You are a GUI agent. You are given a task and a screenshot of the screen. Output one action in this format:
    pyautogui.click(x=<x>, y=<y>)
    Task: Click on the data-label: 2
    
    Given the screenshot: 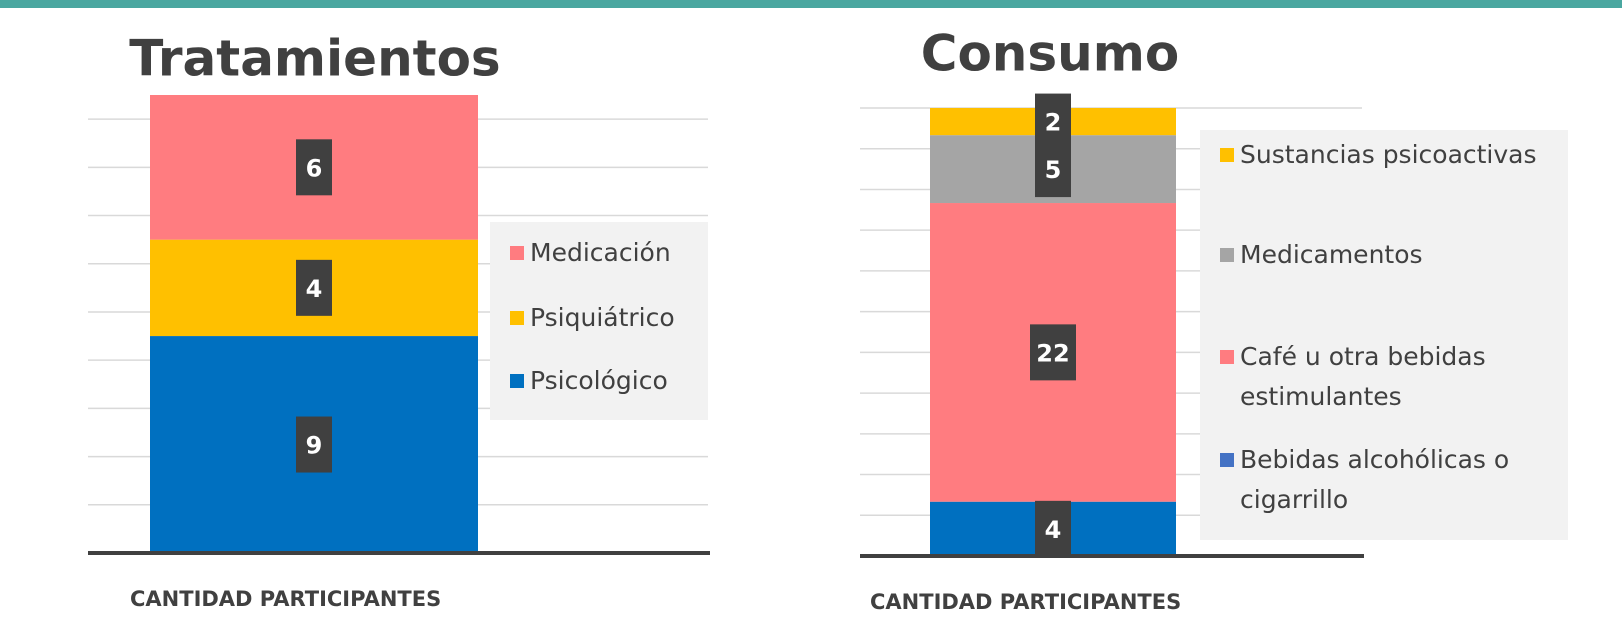 What is the action you would take?
    pyautogui.click(x=1053, y=123)
    